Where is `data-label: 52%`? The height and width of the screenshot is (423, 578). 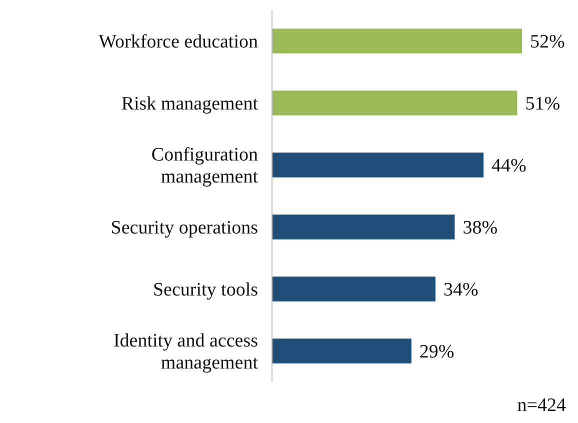
data-label: 52% is located at coordinates (547, 42).